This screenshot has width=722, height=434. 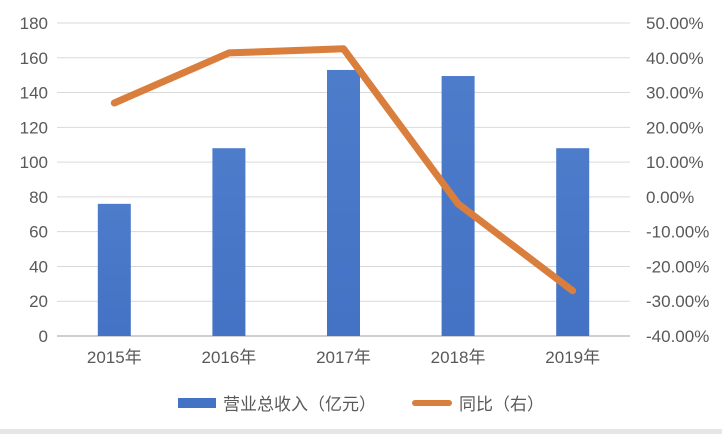 I want to click on x-axis-label: 2018年, so click(x=458, y=357).